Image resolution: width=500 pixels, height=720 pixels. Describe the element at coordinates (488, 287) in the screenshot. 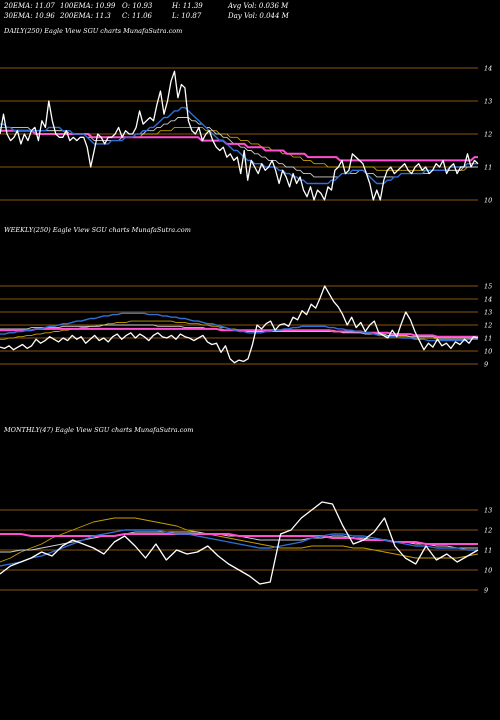

I see `y-tick-label: 15` at that location.